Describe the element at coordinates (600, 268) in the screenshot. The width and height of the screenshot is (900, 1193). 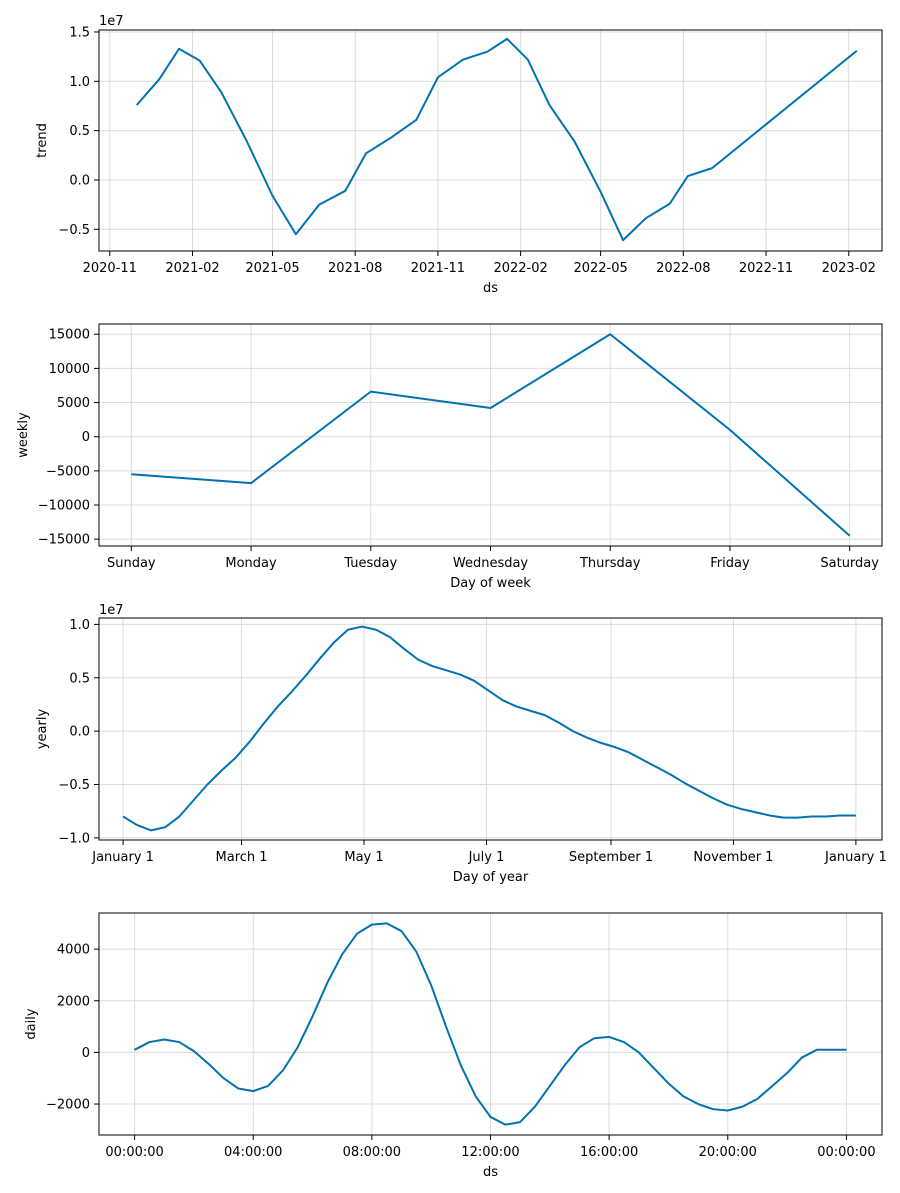
I see `x-tick-label: 2022-05` at that location.